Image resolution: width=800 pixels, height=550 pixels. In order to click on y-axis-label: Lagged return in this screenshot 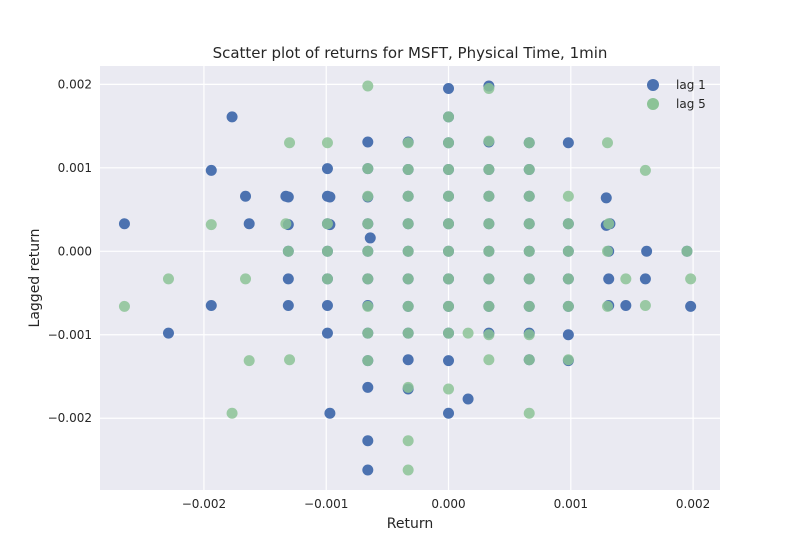, I will do `click(35, 278)`.